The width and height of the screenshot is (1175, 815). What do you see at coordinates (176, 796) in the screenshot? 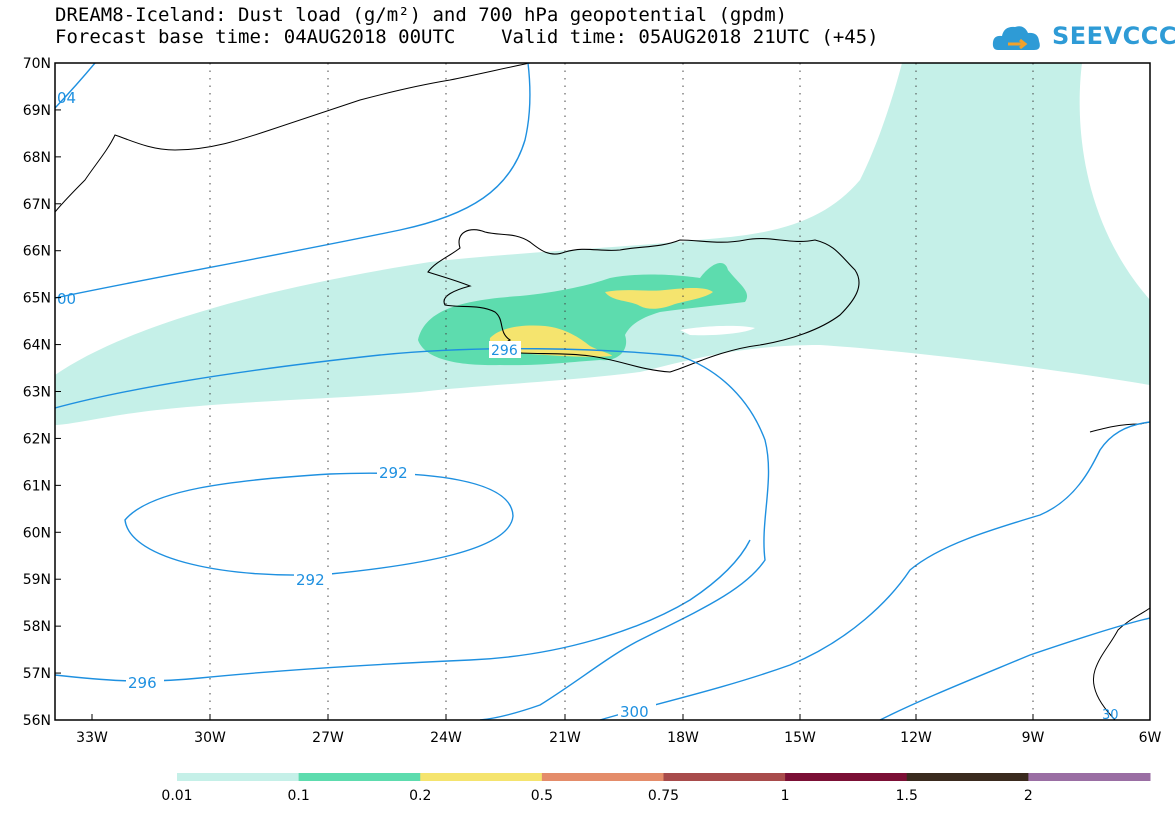
I see `legend-tick-label: 0.01` at bounding box center [176, 796].